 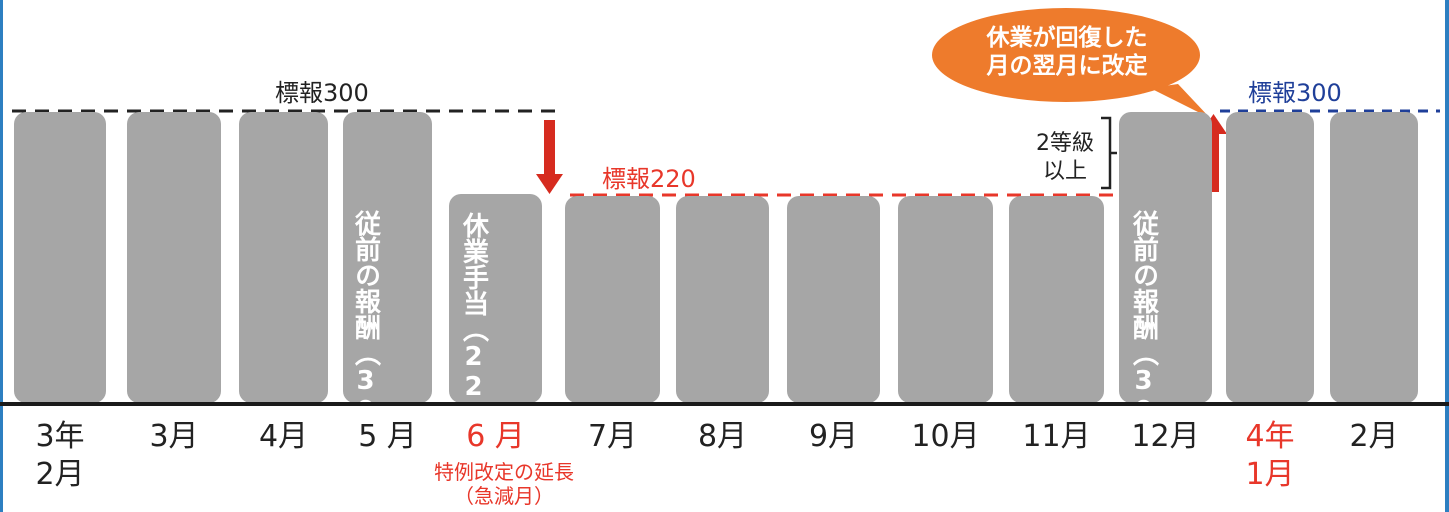 What do you see at coordinates (833, 436) in the screenshot?
I see `month-label-8: 9月` at bounding box center [833, 436].